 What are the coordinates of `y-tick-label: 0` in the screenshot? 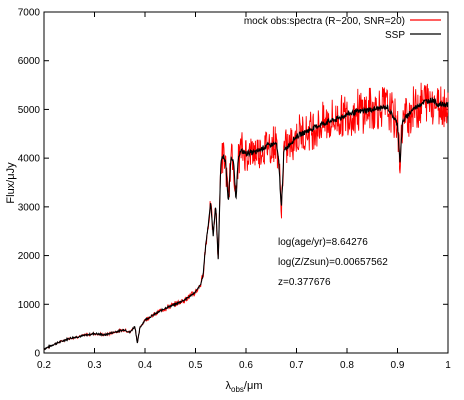 It's located at (37, 354).